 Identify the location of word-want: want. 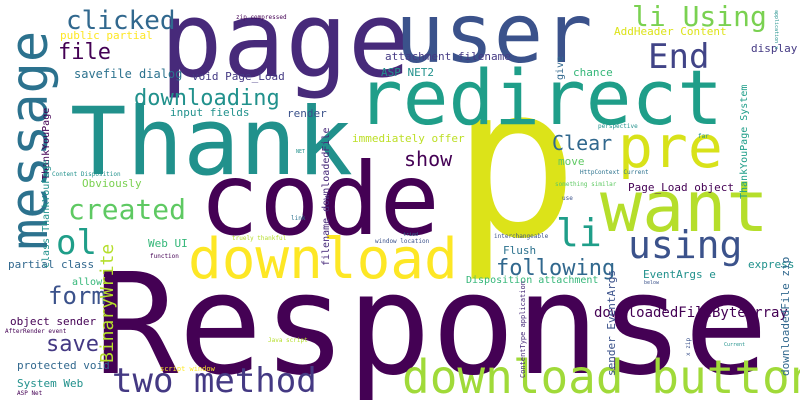
(684, 207).